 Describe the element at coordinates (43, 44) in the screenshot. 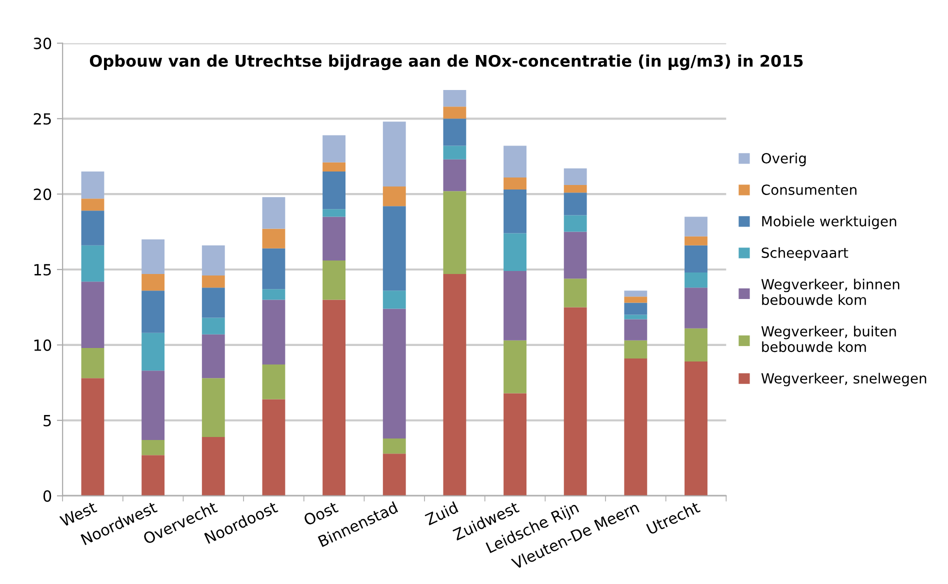

I see `y-tick-label: 30` at that location.